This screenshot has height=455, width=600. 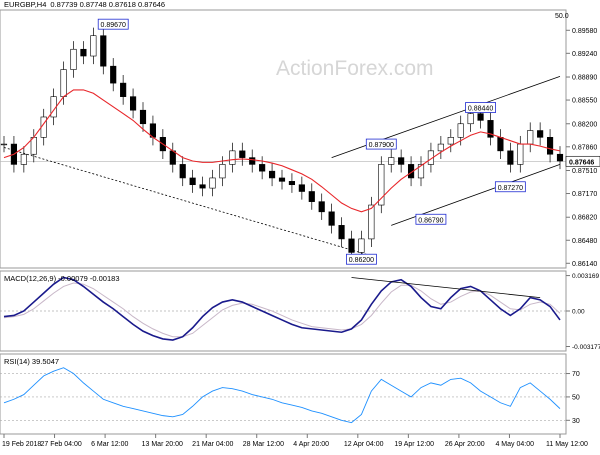 I want to click on price-annotation-label: 0.89670, so click(x=113, y=25).